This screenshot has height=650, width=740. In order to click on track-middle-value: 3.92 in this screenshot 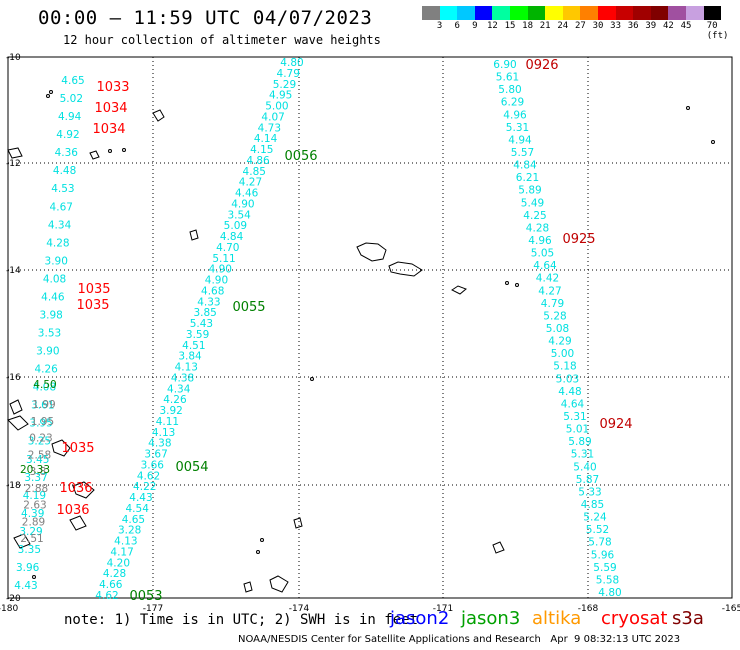, I will do `click(170, 411)`.